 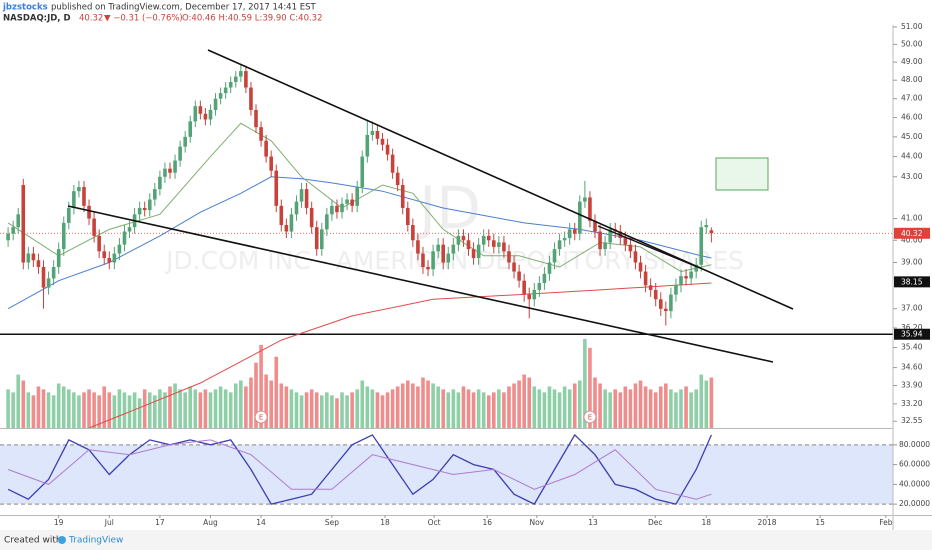 What do you see at coordinates (912, 403) in the screenshot?
I see `y-tick-label: 33.20` at bounding box center [912, 403].